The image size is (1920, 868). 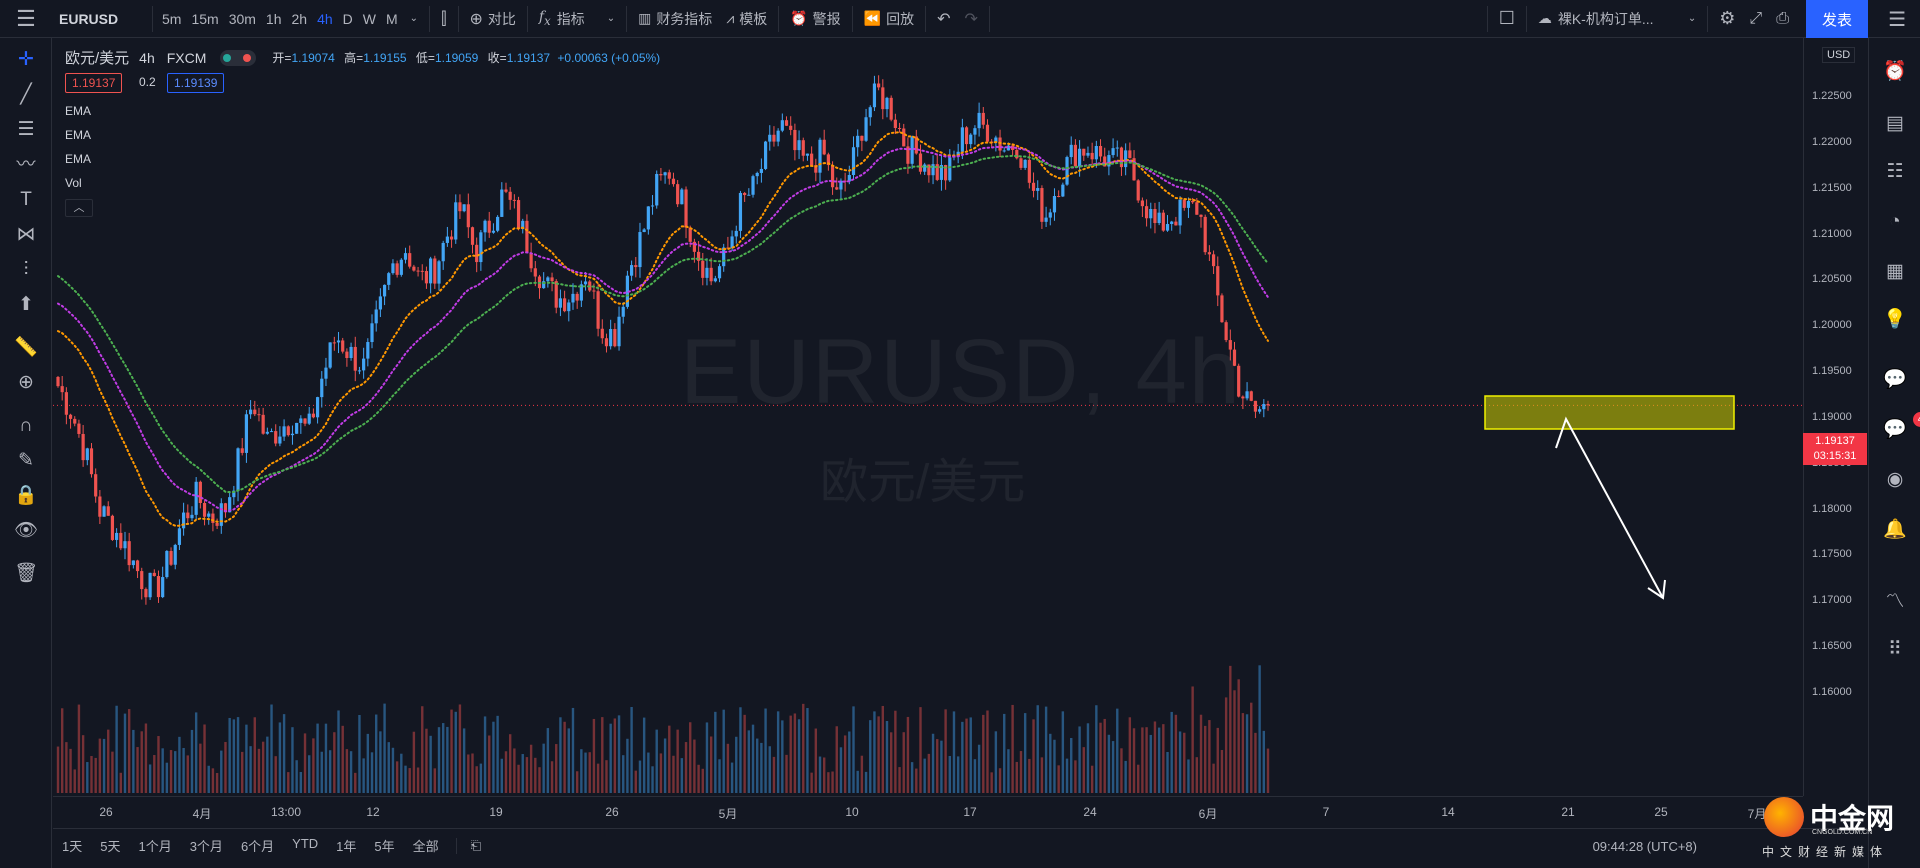 What do you see at coordinates (1895, 171) in the screenshot?
I see `data-window-icon: ☷` at bounding box center [1895, 171].